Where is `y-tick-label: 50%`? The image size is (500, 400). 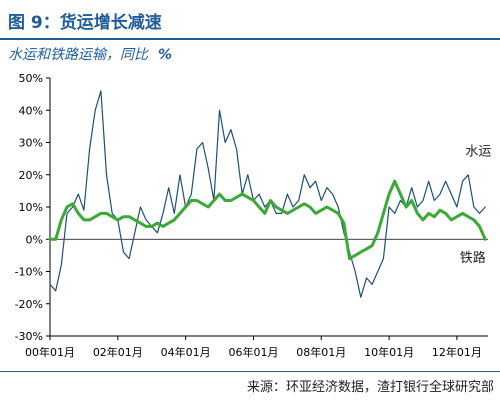
y-tick-label: 50% is located at coordinates (31, 78).